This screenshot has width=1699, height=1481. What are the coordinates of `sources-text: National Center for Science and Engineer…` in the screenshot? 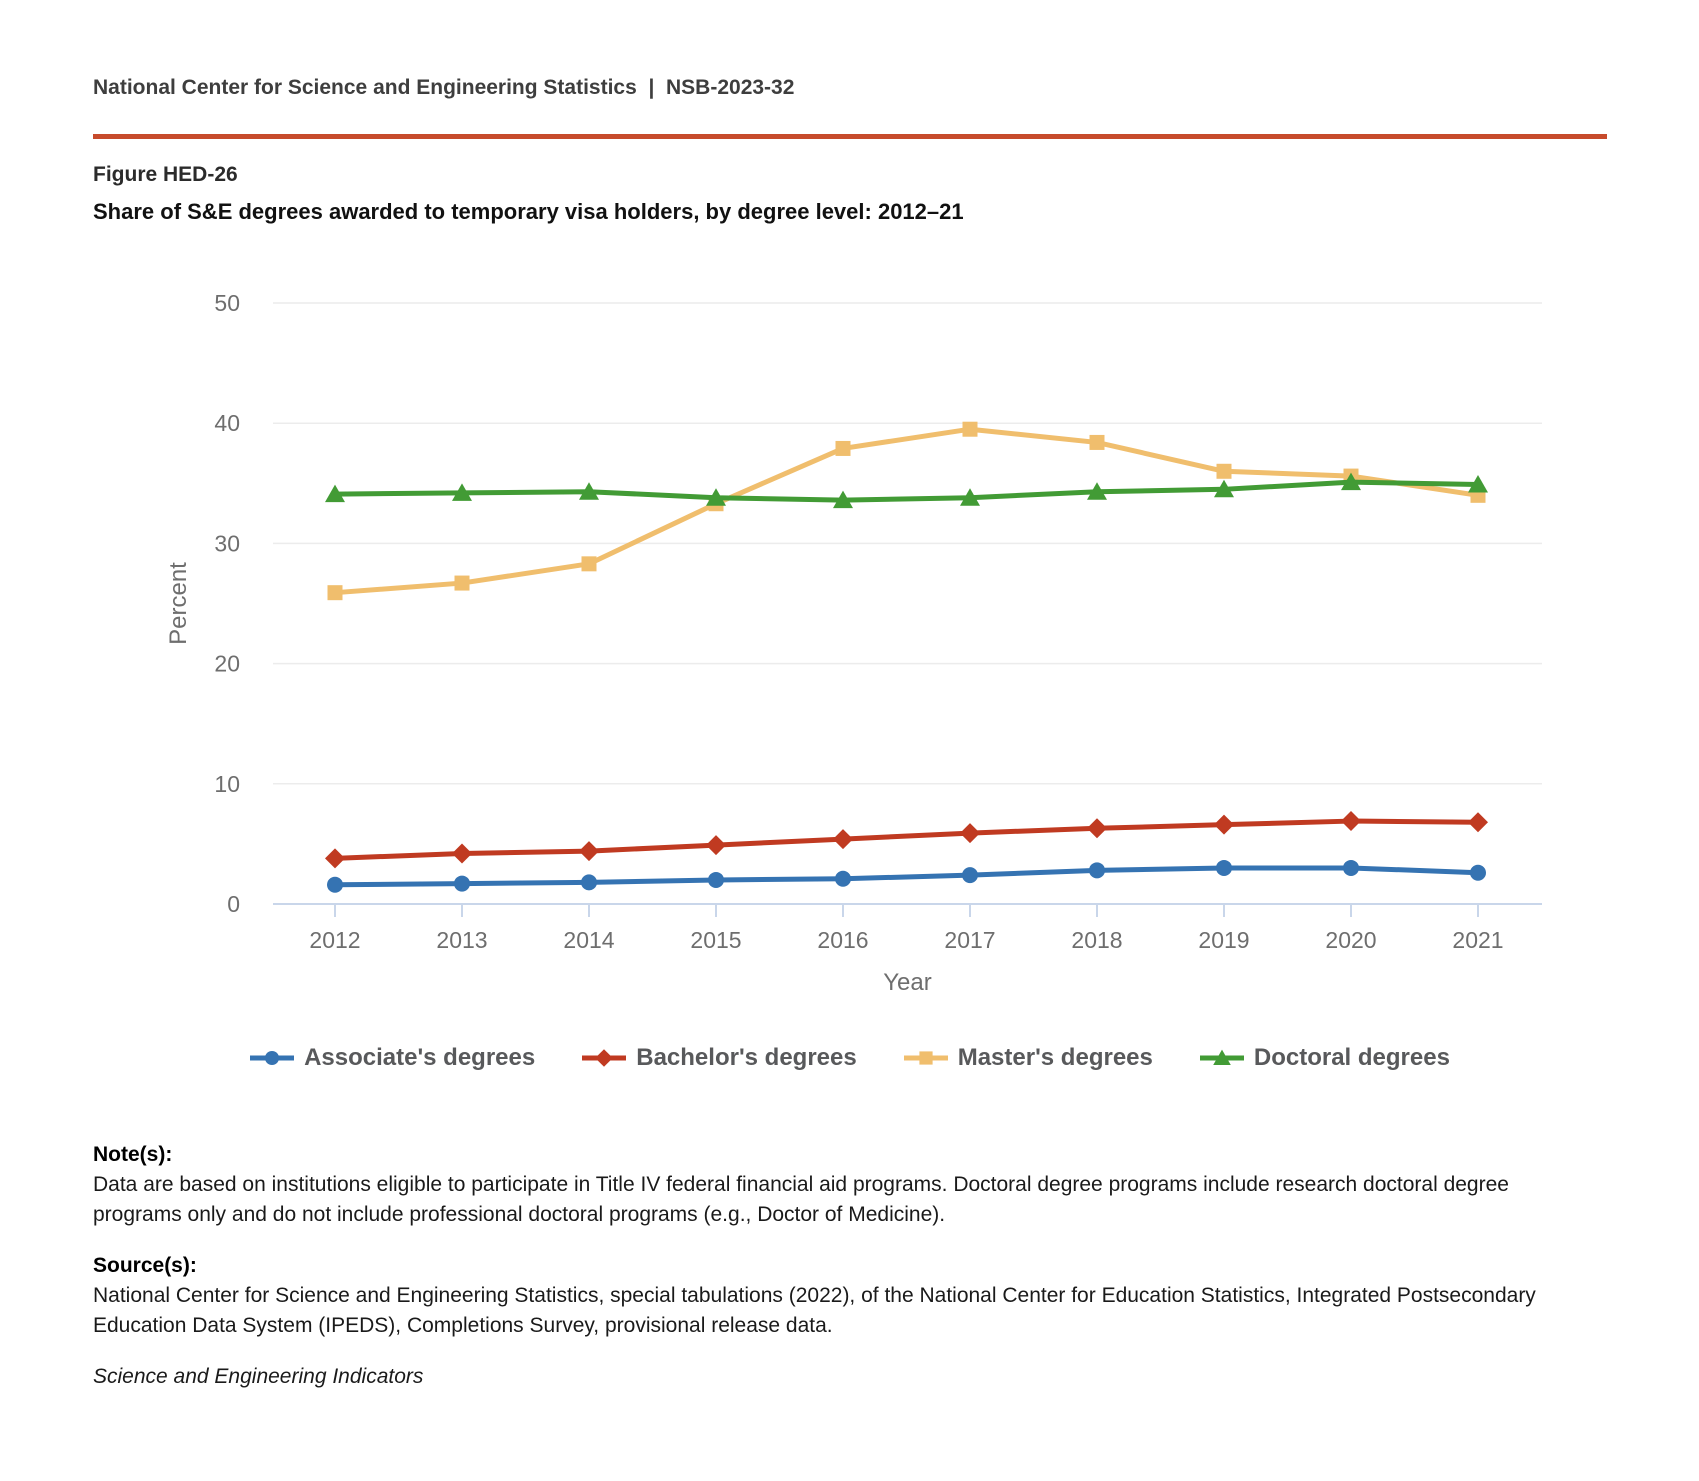 It's located at (814, 1310).